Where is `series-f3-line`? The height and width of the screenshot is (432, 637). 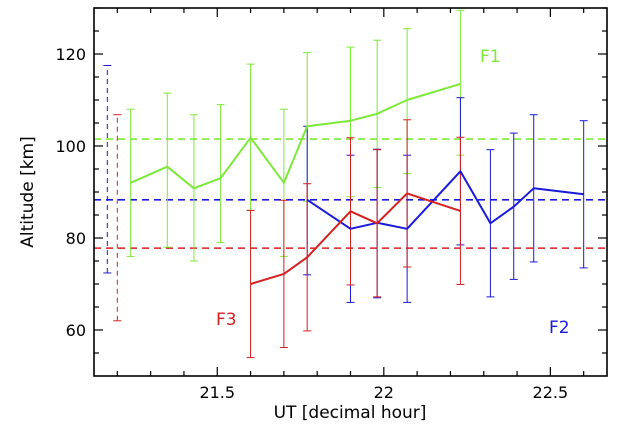
series-f3-line is located at coordinates (355, 238).